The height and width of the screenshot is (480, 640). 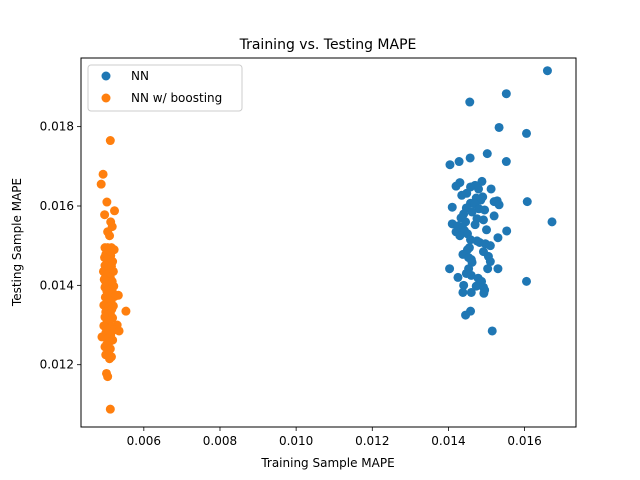 I want to click on legend-marker-nn, so click(x=106, y=76).